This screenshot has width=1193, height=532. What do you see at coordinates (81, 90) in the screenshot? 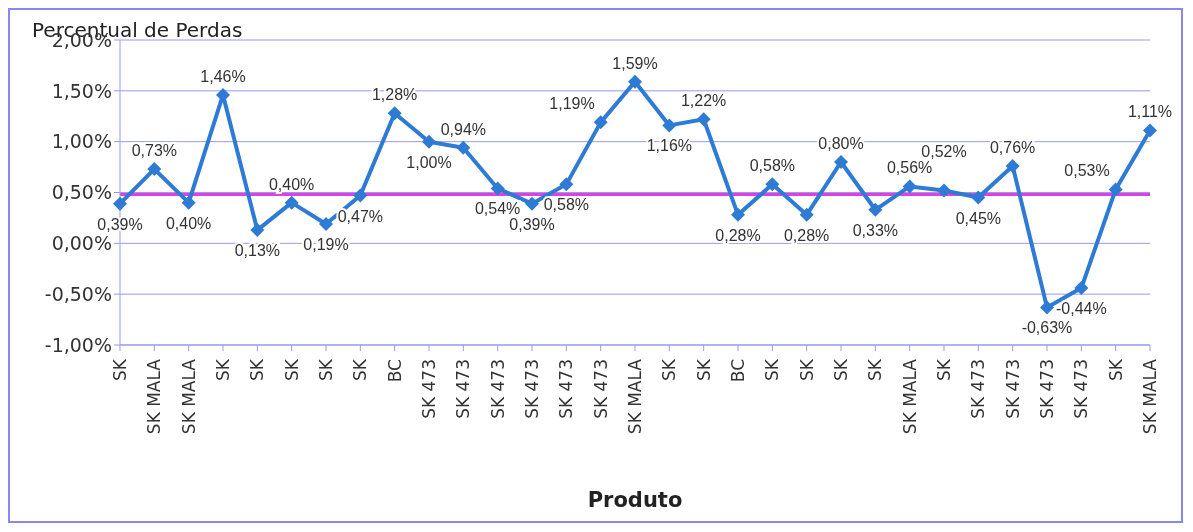
I see `y-tick-label: 1,50%` at bounding box center [81, 90].